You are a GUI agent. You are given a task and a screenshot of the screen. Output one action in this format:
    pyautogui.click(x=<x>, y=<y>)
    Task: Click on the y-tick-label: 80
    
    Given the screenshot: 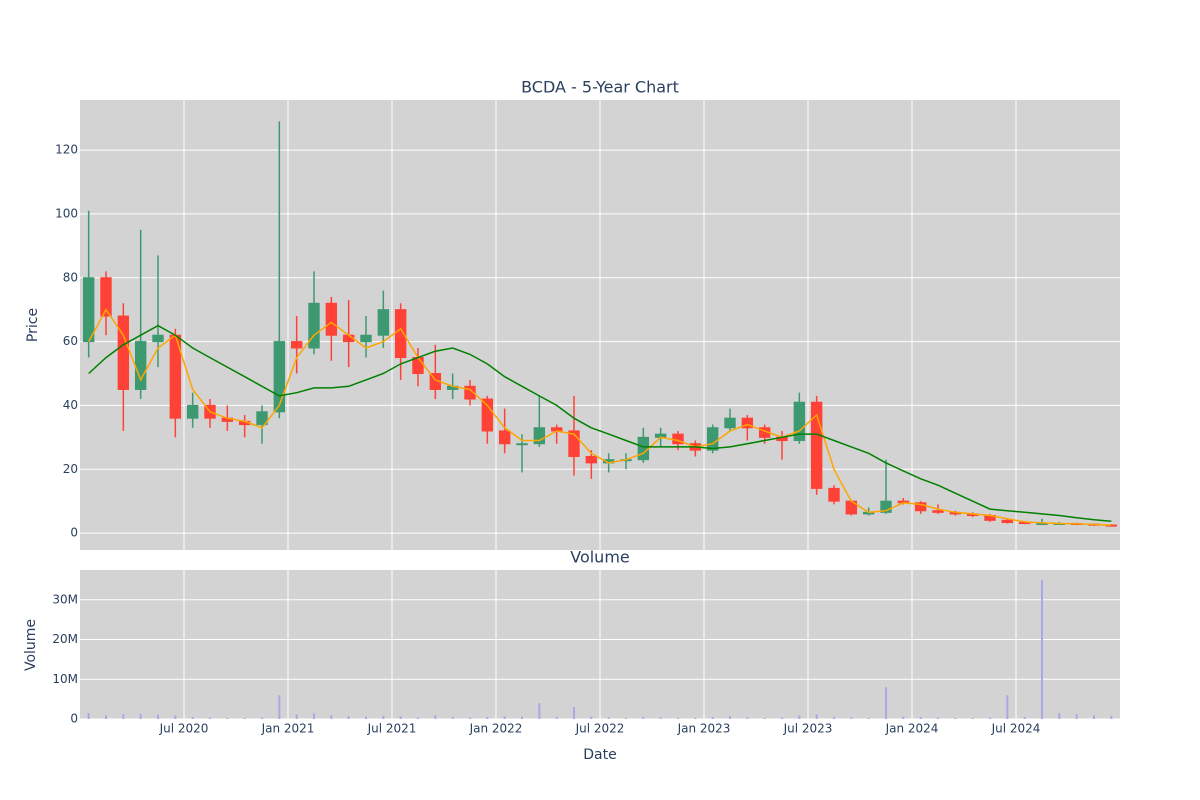 What is the action you would take?
    pyautogui.click(x=70, y=277)
    